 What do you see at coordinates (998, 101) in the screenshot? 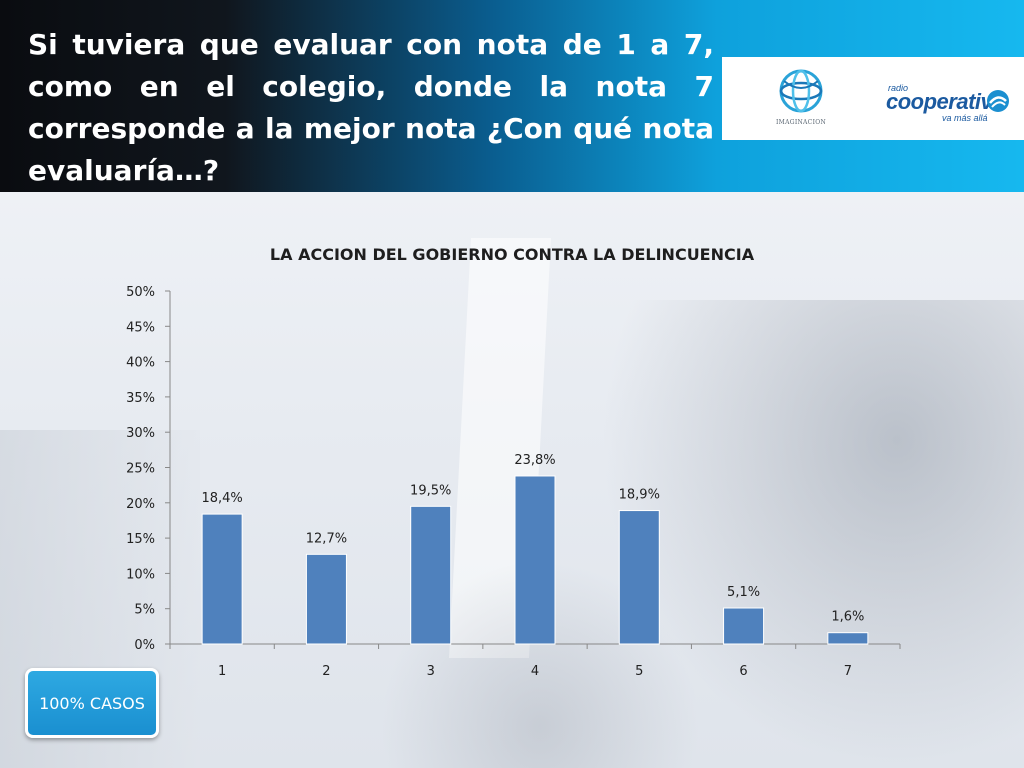
I see `swirl-icon` at bounding box center [998, 101].